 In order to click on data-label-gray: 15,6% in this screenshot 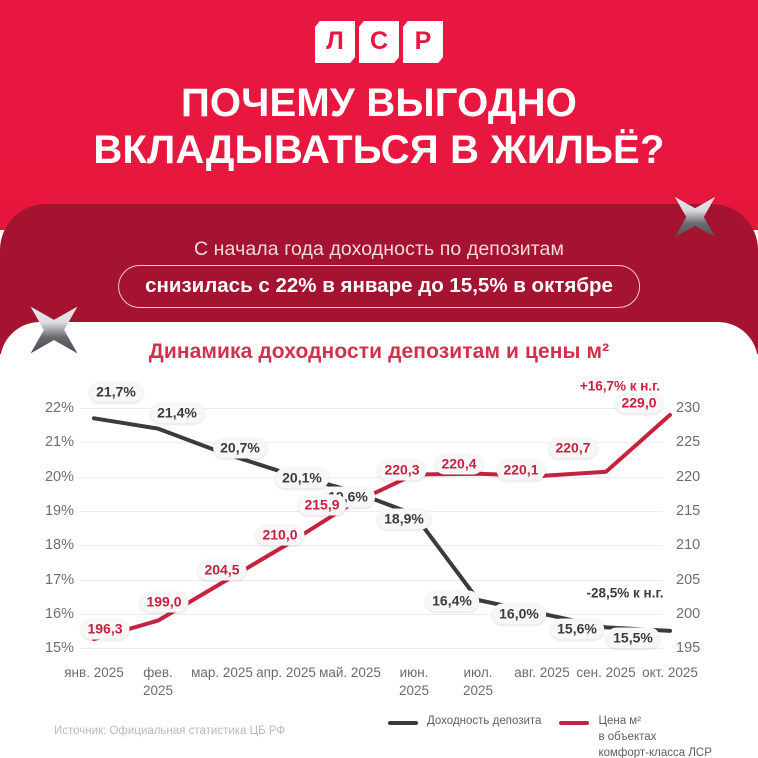, I will do `click(577, 629)`.